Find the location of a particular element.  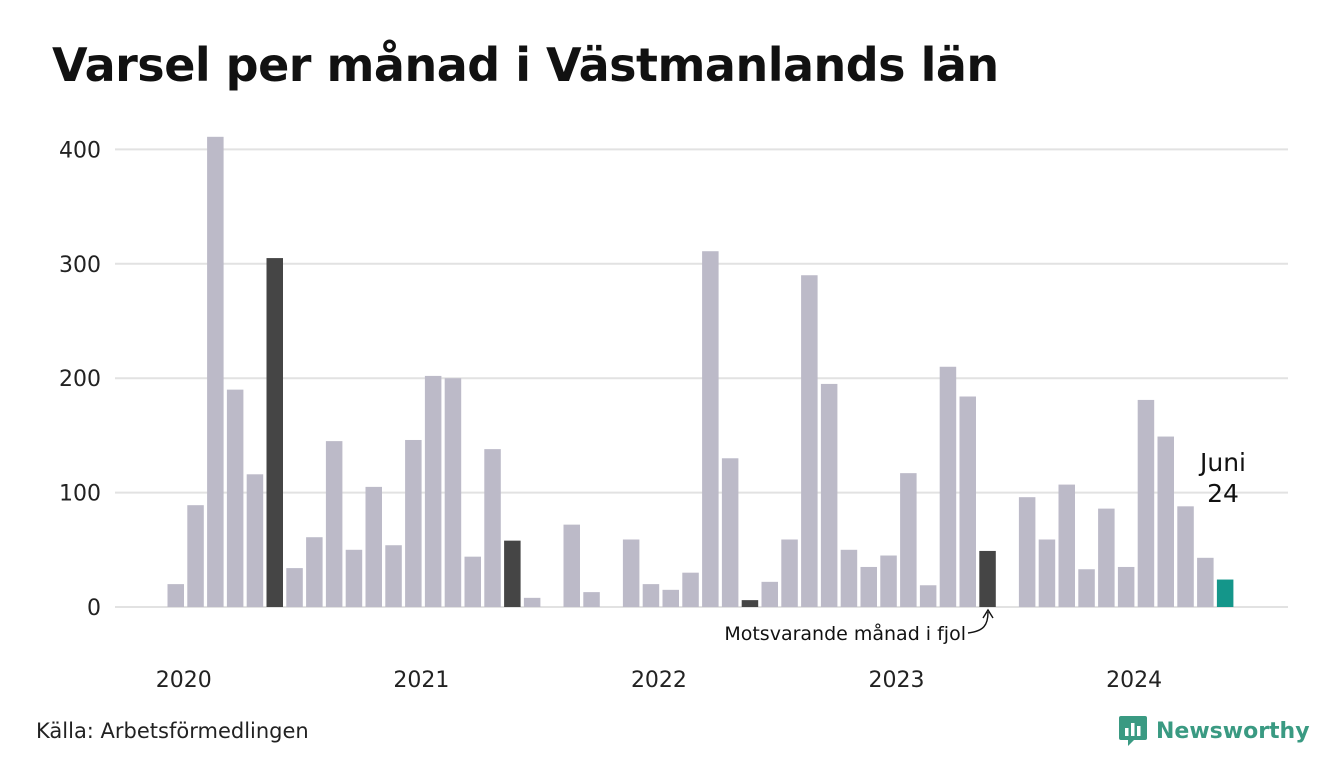

x-tick-label: 2023 is located at coordinates (897, 680).